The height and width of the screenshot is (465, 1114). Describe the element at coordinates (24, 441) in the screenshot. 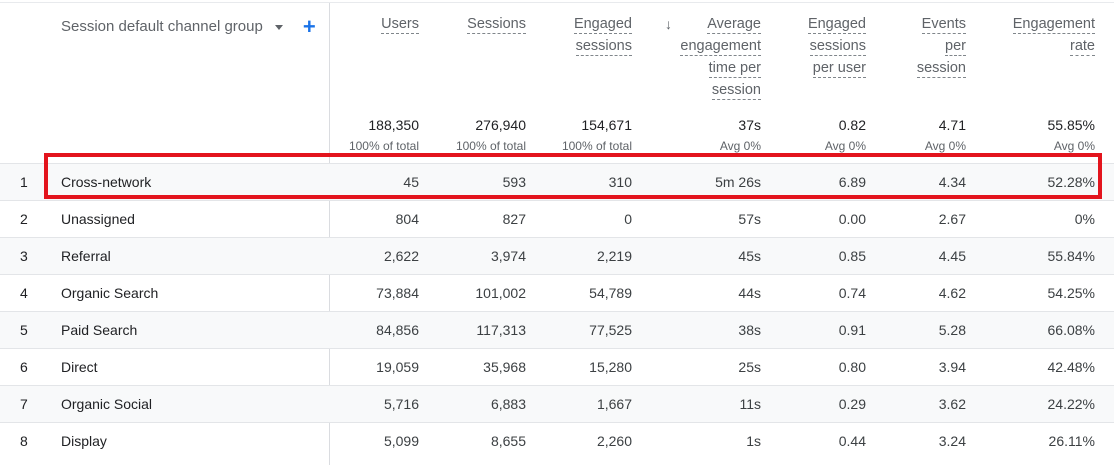

I see `row-index: 8` at that location.